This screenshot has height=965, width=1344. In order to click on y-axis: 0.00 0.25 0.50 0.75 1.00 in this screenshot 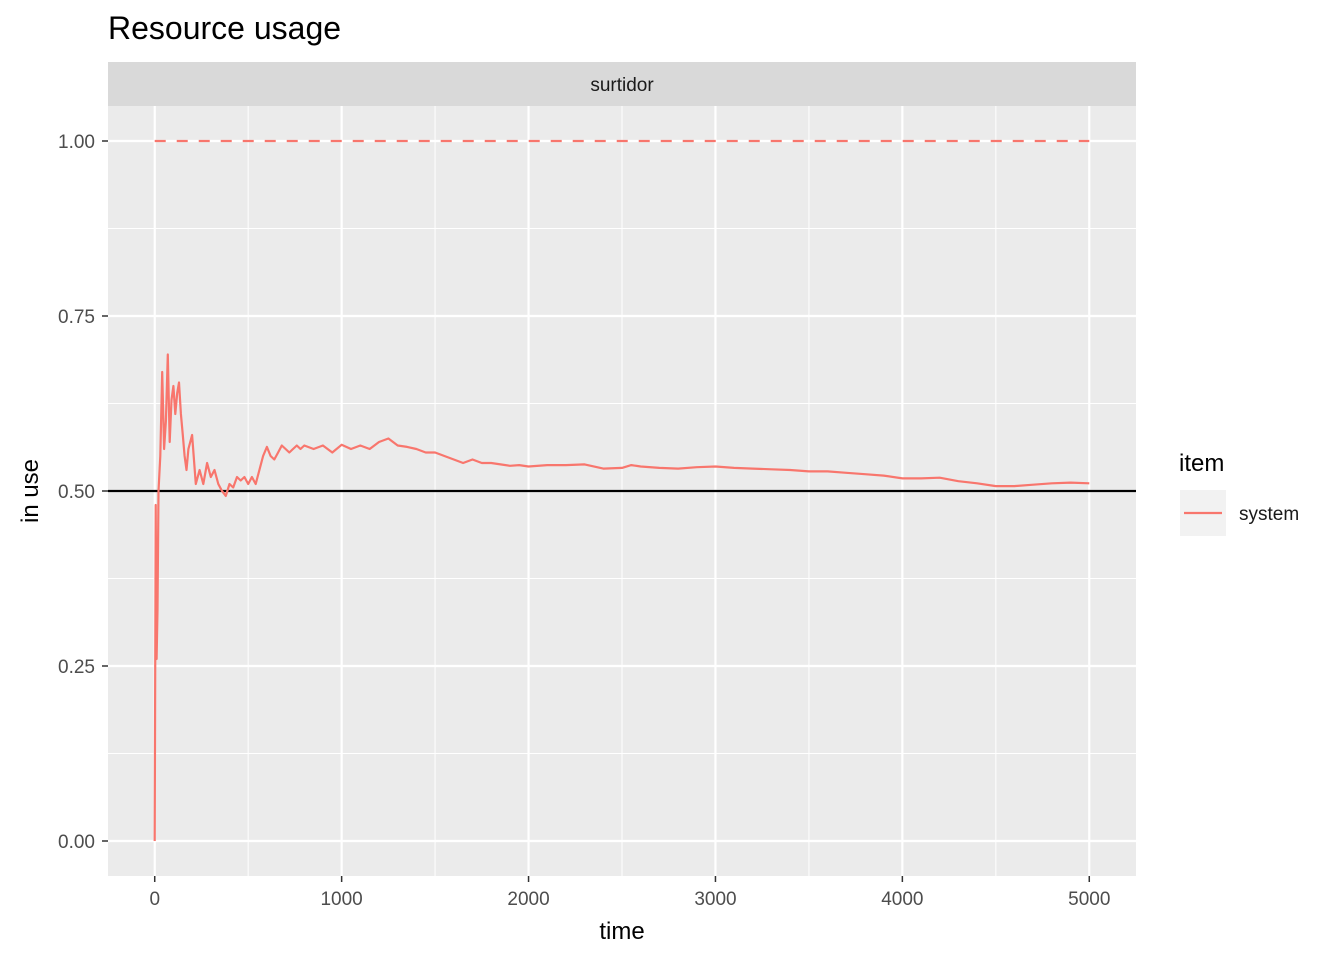, I will do `click(83, 492)`.